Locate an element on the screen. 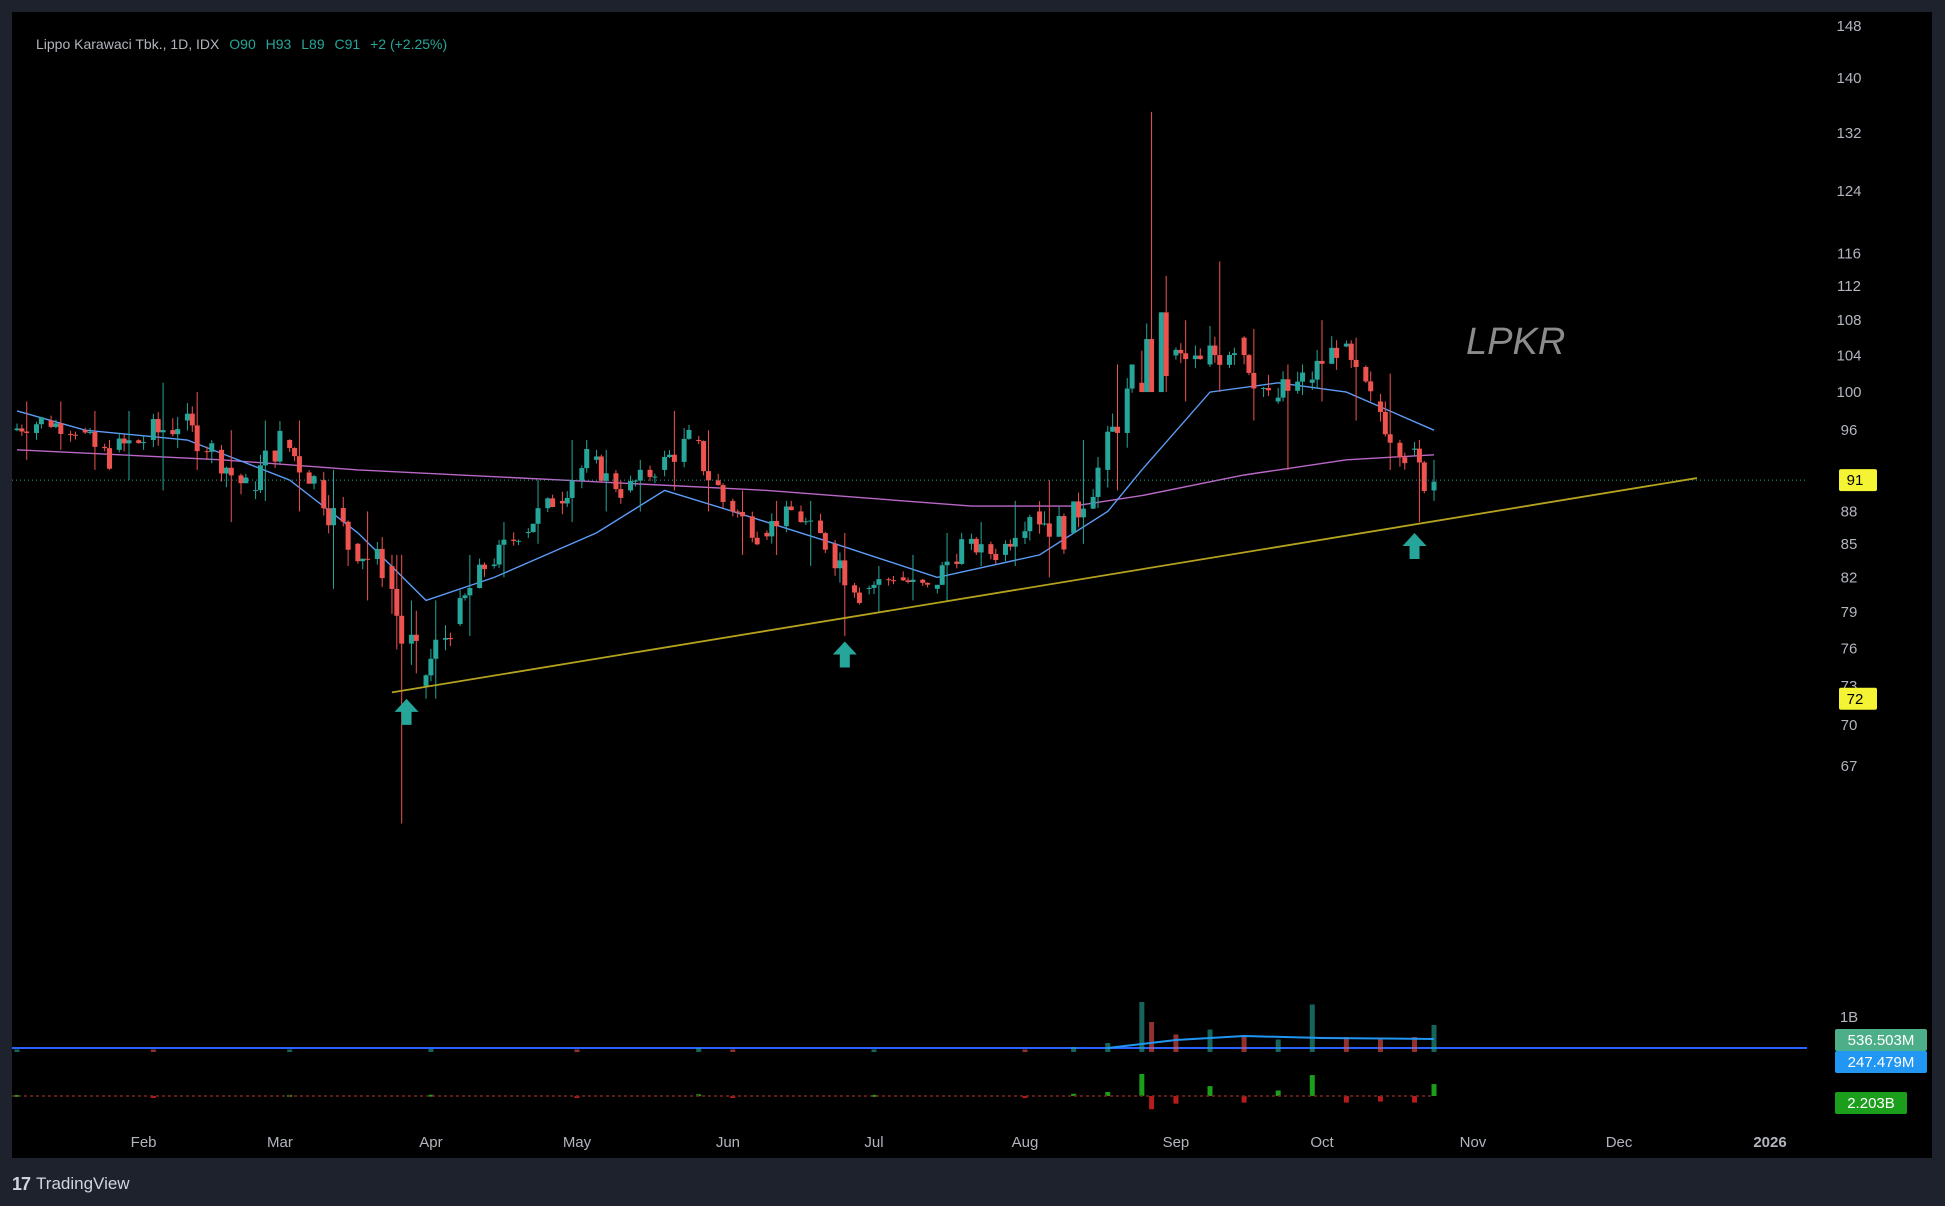  x-tick-label: Dec is located at coordinates (1619, 1142).